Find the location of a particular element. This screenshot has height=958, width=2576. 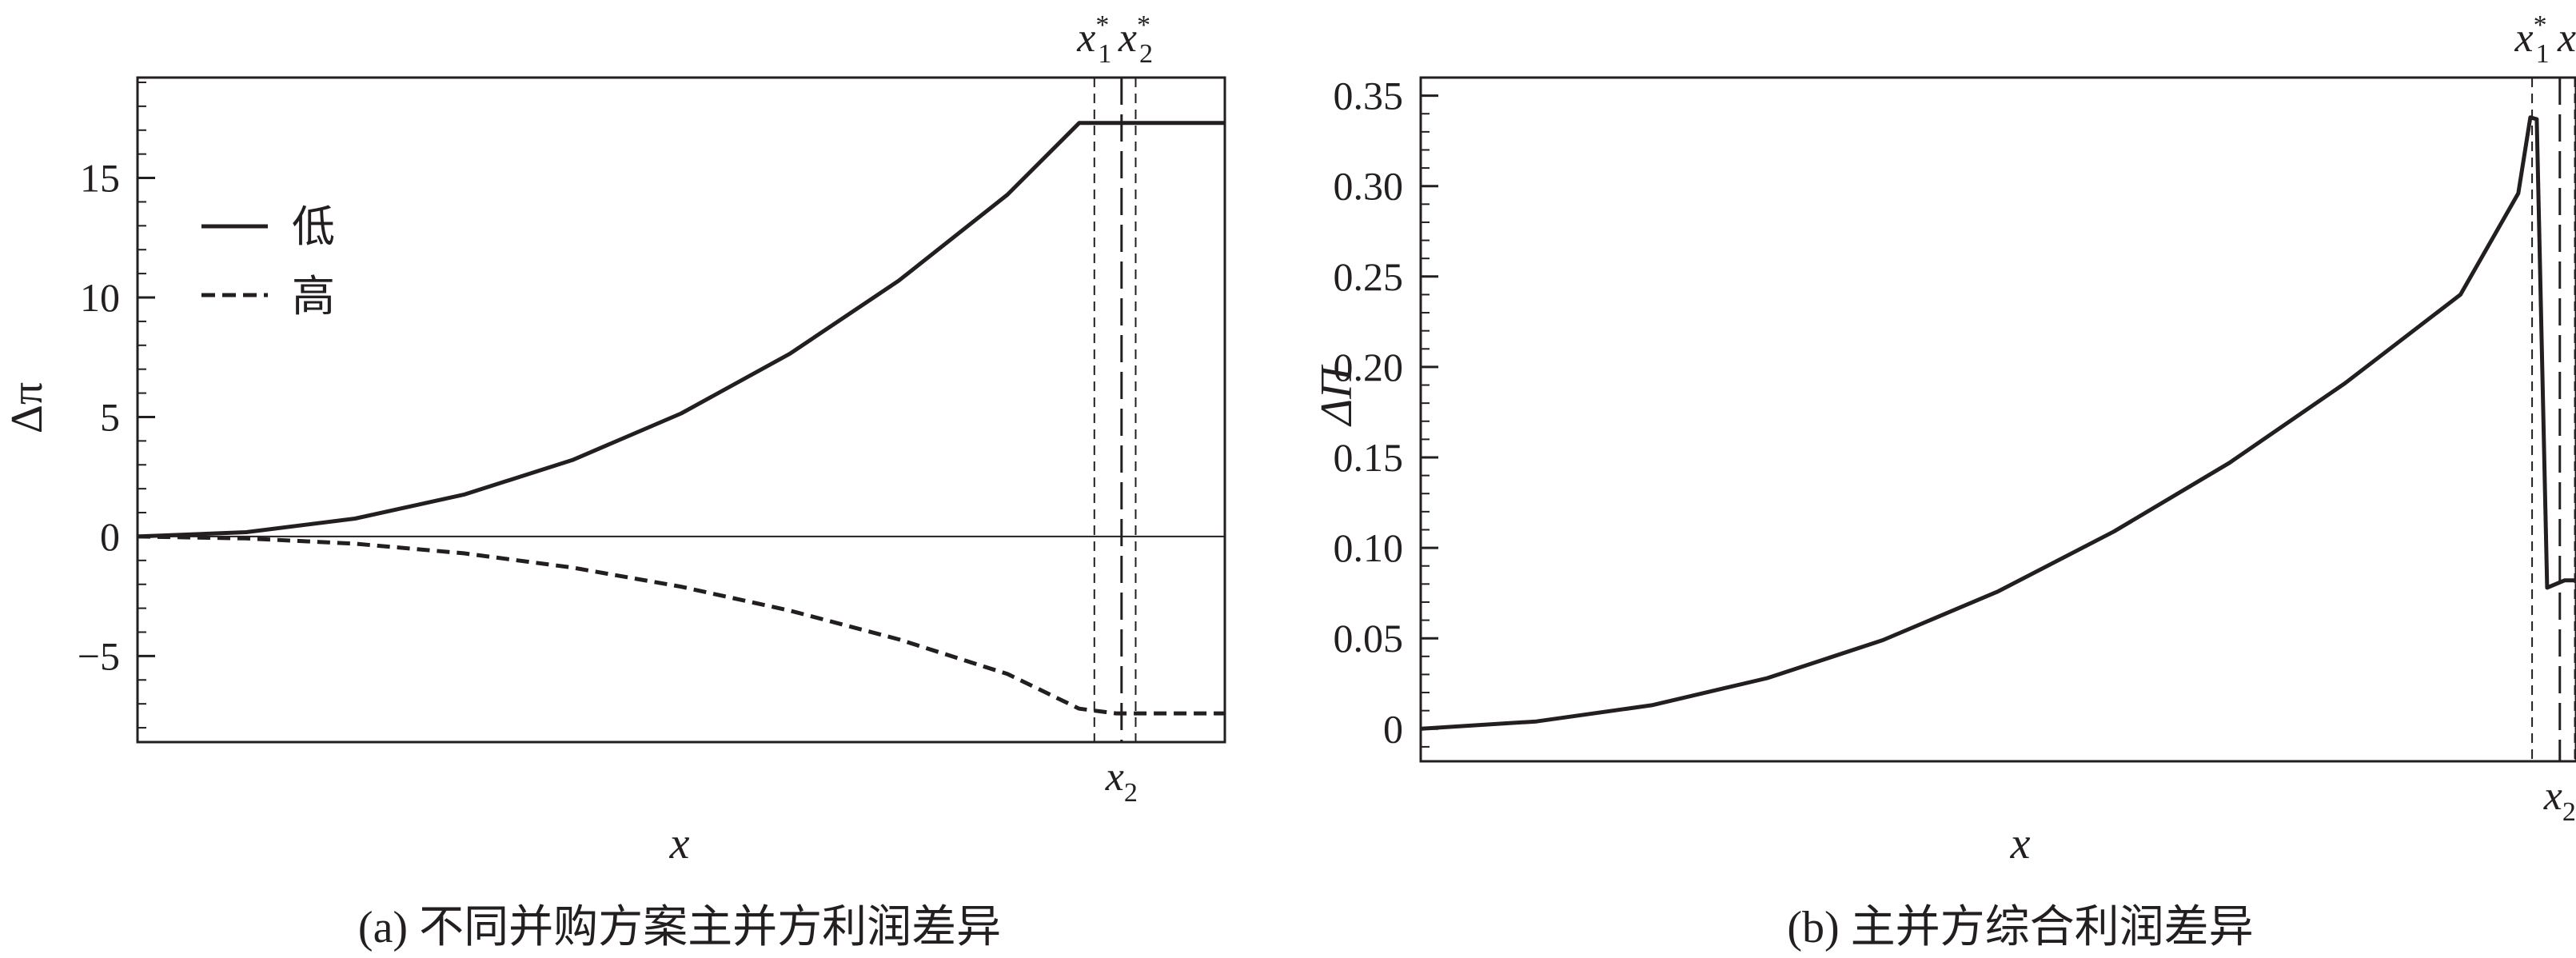

y-tick-label: 5 is located at coordinates (110, 417).